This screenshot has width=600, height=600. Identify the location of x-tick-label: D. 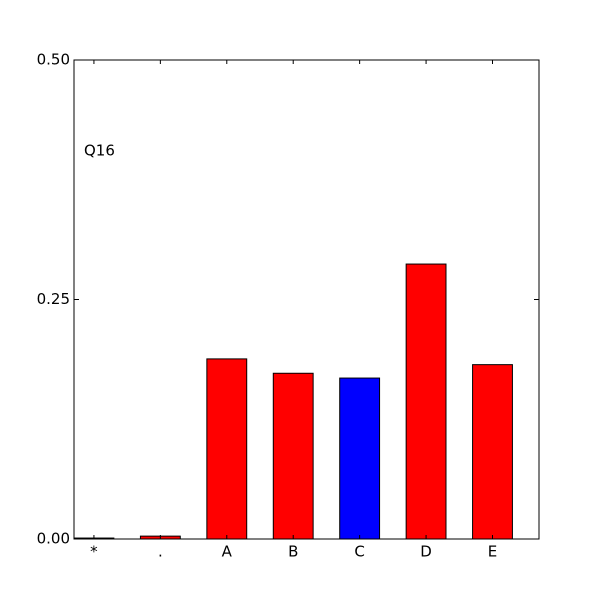
(426, 552).